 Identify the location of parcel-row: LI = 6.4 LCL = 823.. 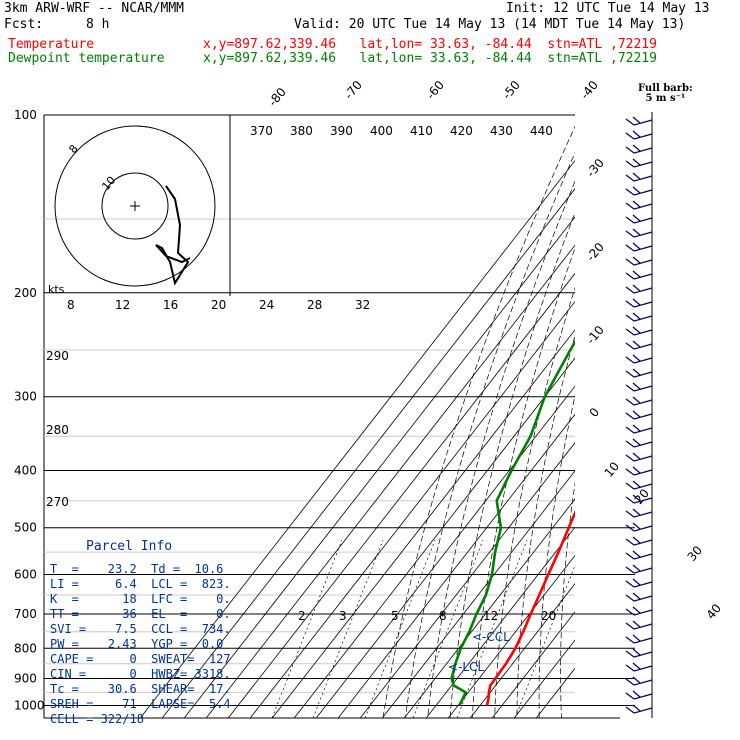
(140, 584).